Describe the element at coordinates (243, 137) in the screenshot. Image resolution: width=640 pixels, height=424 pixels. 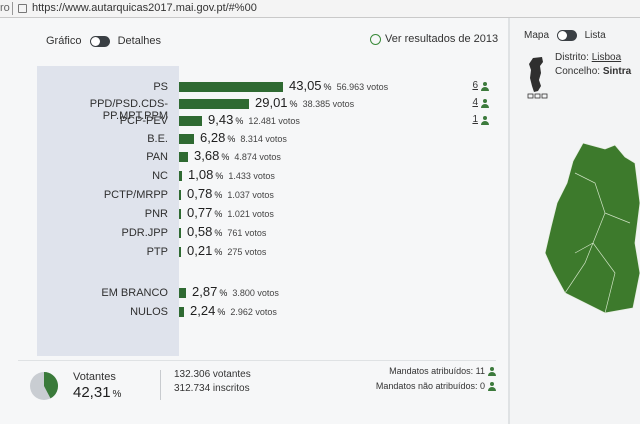
I see `result-value: 6,28% 8.314 votos` at that location.